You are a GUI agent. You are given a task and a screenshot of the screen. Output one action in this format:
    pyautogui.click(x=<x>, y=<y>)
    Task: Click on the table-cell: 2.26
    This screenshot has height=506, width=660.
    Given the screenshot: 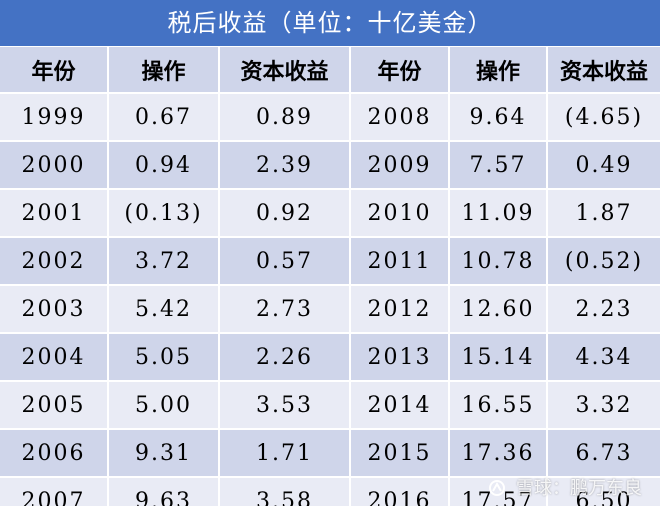 What is the action you would take?
    pyautogui.click(x=285, y=357)
    